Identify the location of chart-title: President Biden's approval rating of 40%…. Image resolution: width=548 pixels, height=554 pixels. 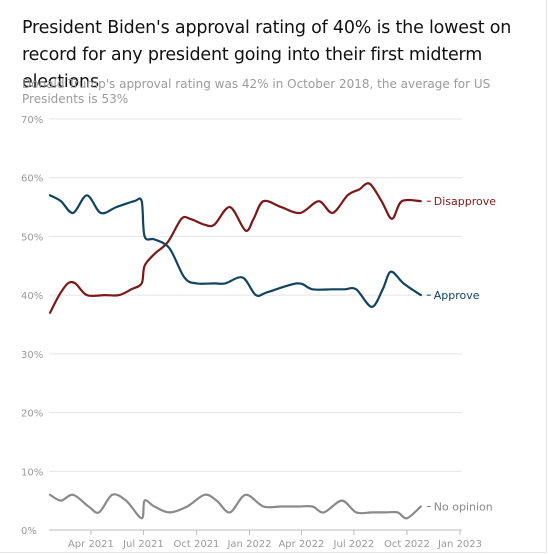
(267, 55).